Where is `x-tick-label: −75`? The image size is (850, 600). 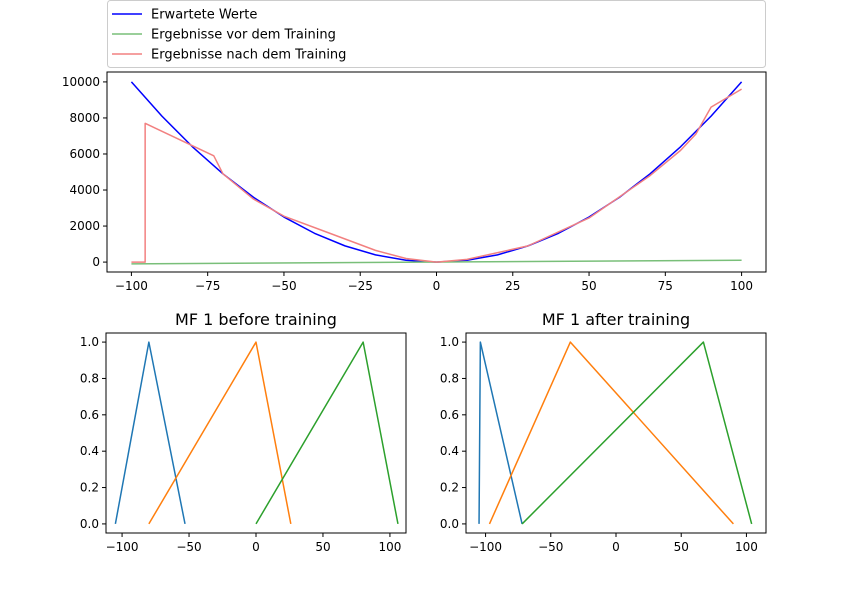
x-tick-label: −75 is located at coordinates (207, 286).